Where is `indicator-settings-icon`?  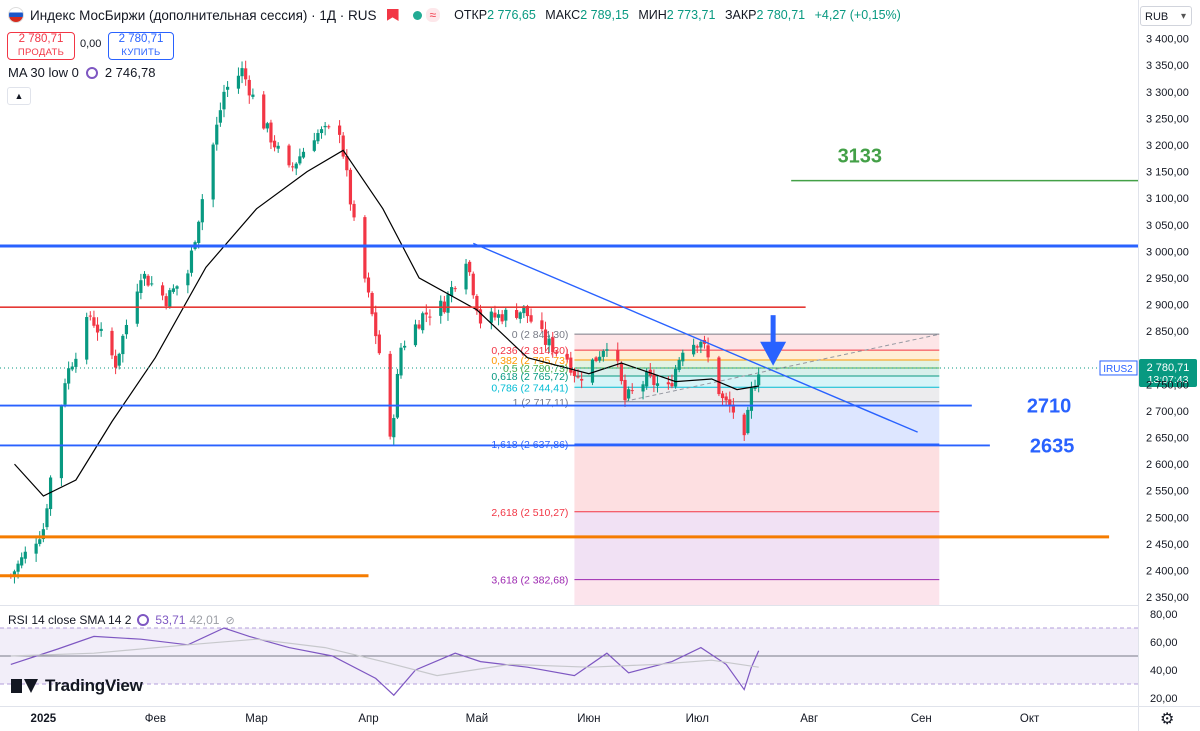 indicator-settings-icon is located at coordinates (91, 72).